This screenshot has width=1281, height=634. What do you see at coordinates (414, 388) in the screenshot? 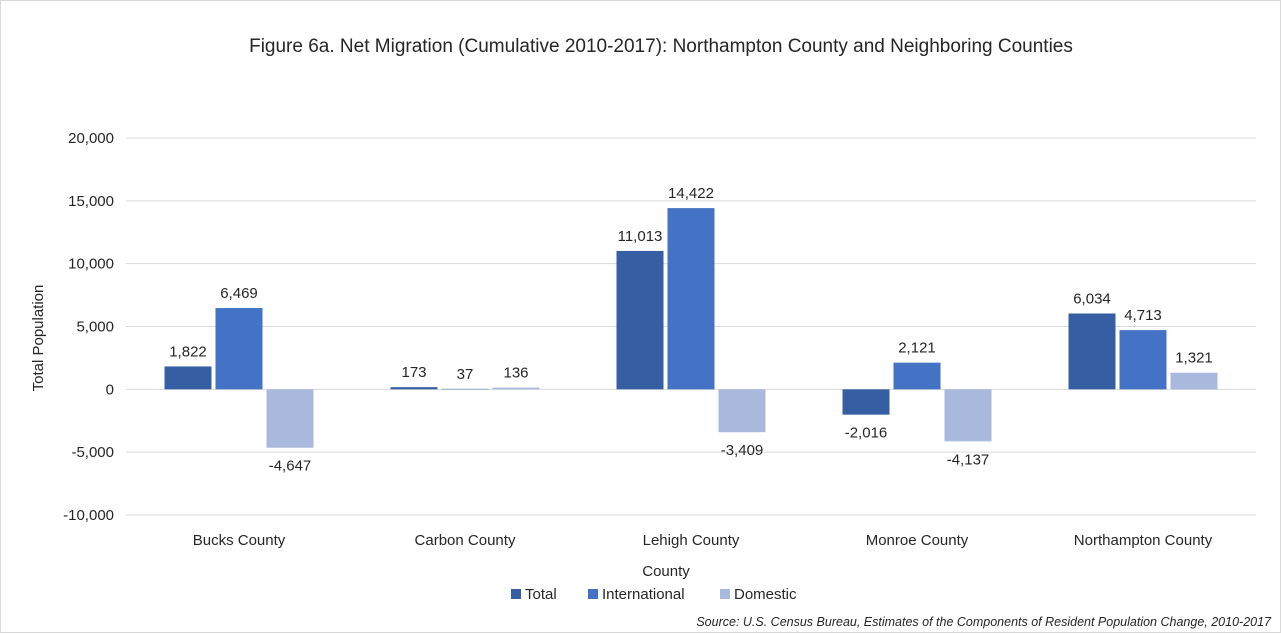
I see `bar-total-carbon-county` at bounding box center [414, 388].